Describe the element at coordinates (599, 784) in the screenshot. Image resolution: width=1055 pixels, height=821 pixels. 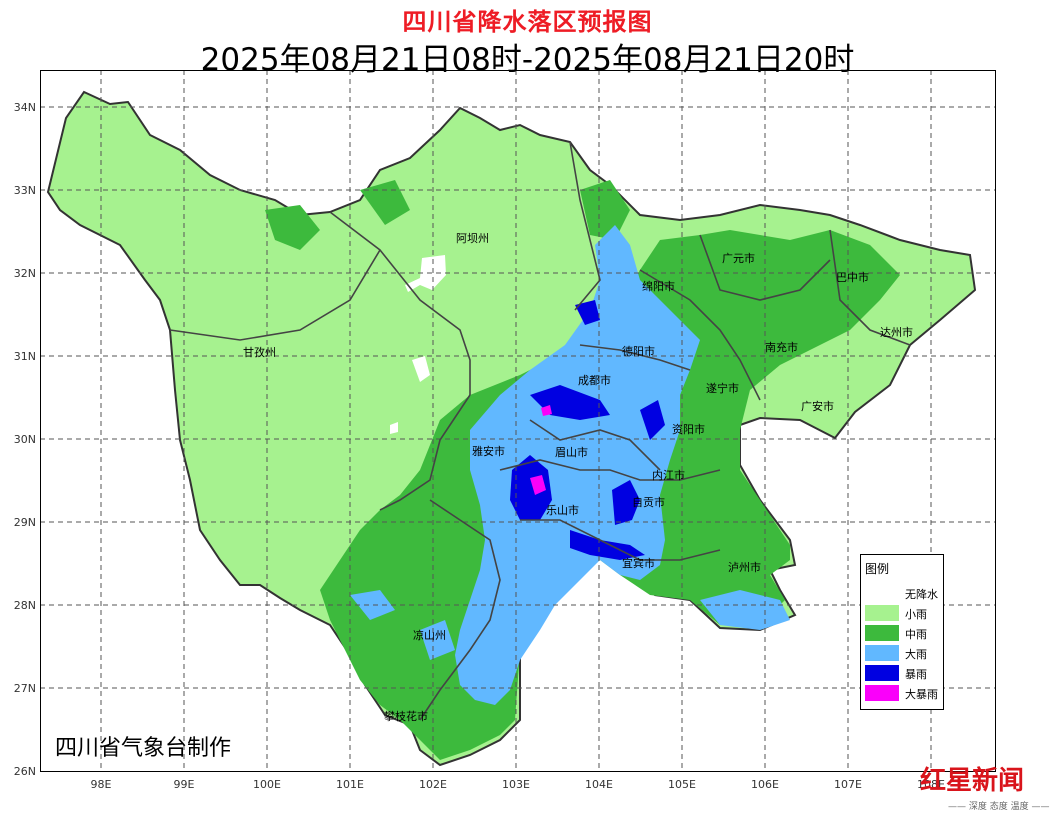
I see `lon-tick: 104E` at that location.